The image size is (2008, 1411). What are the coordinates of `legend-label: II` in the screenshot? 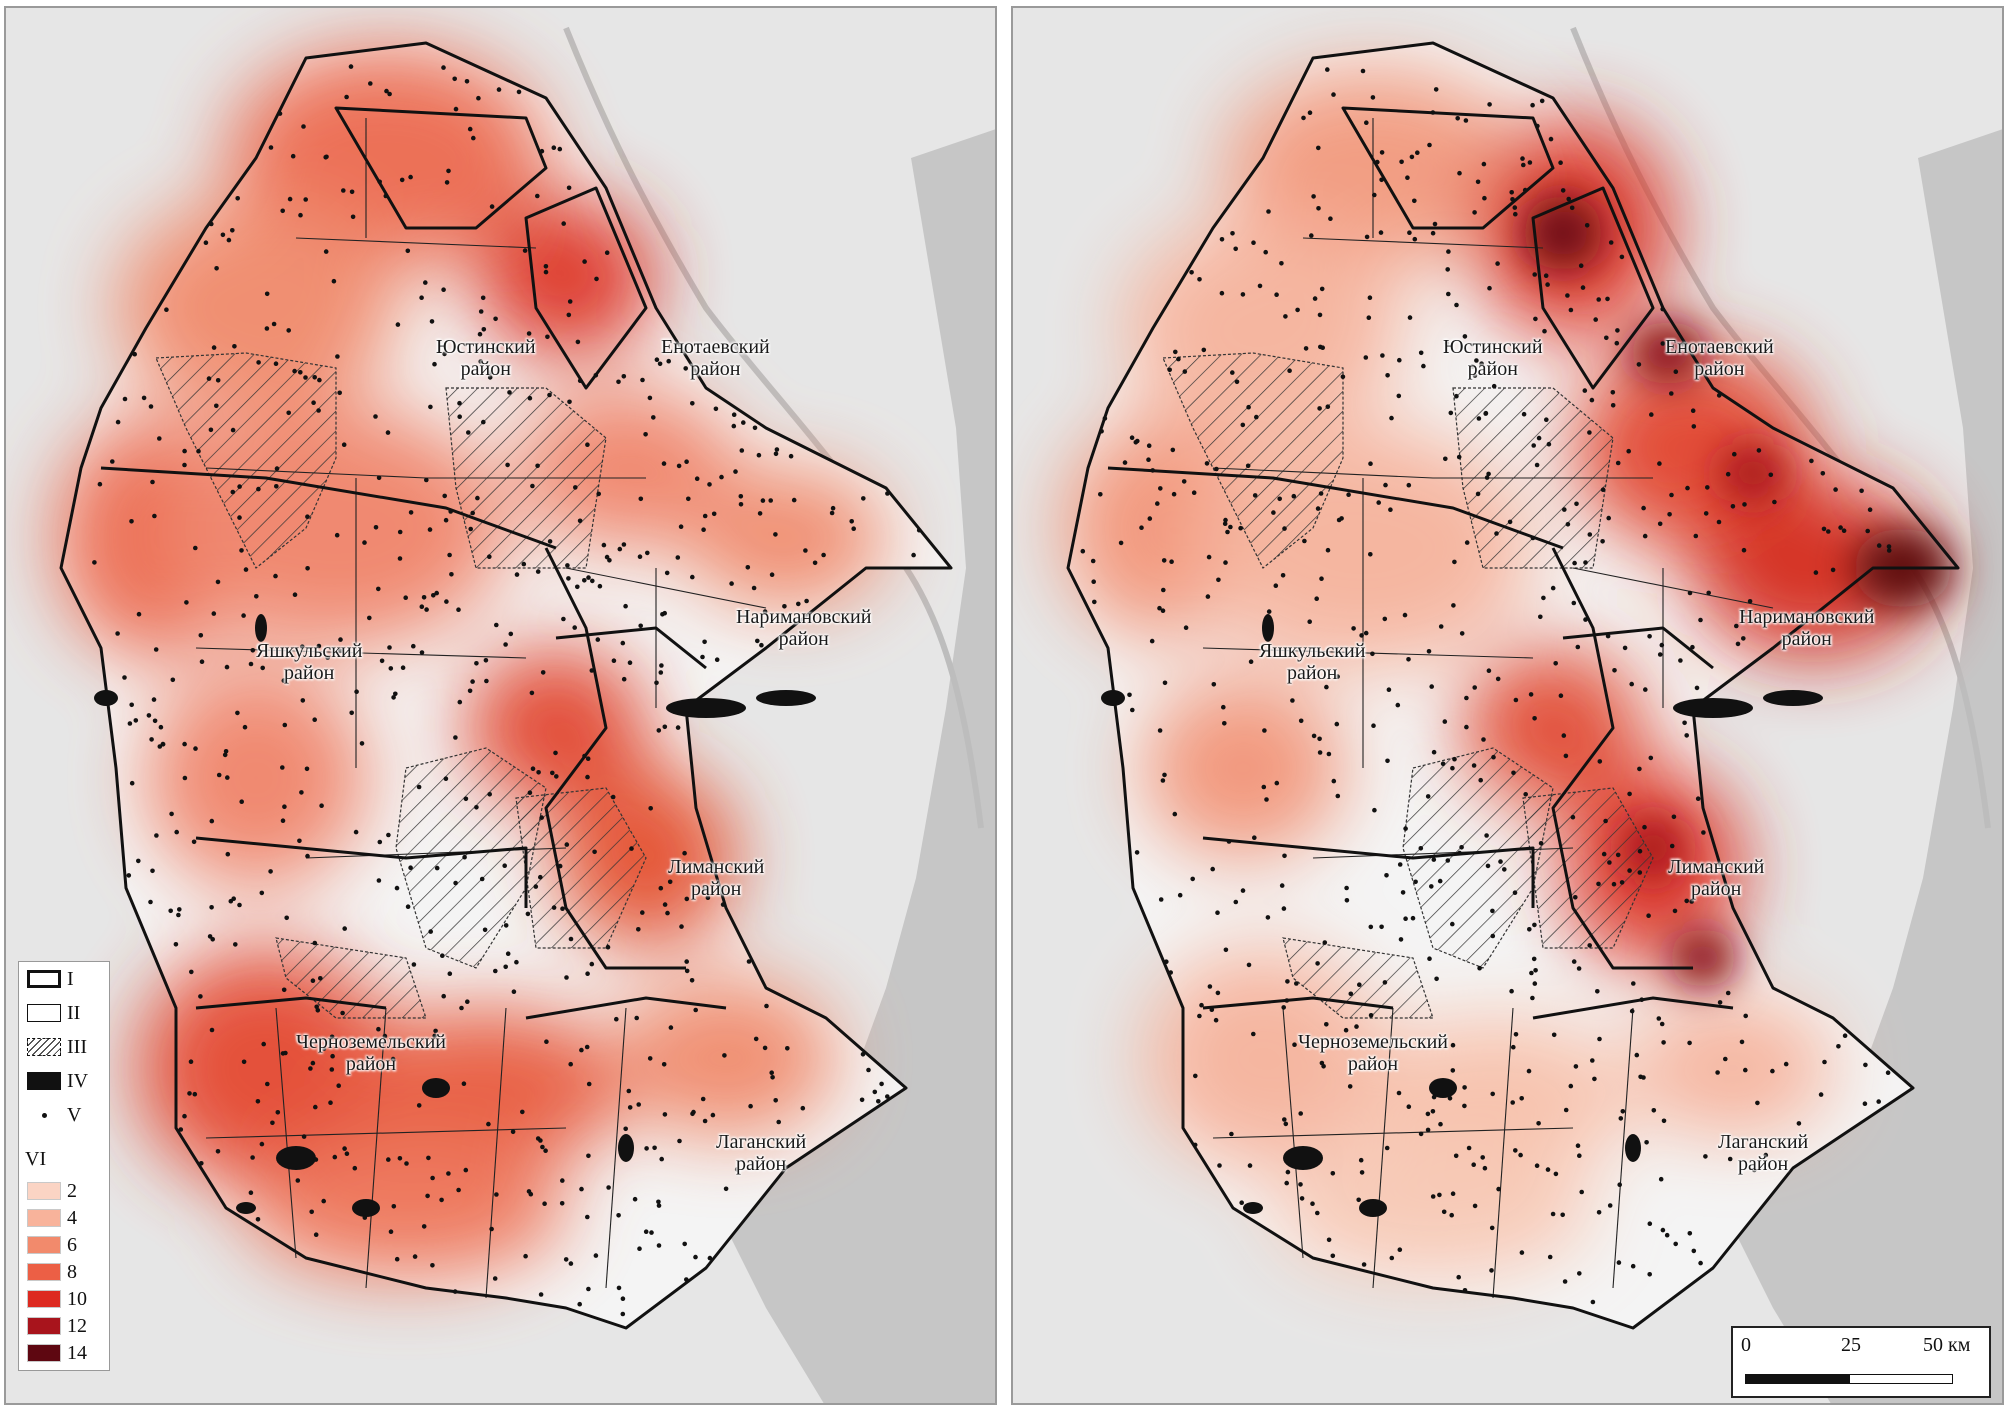 It's located at (74, 1013).